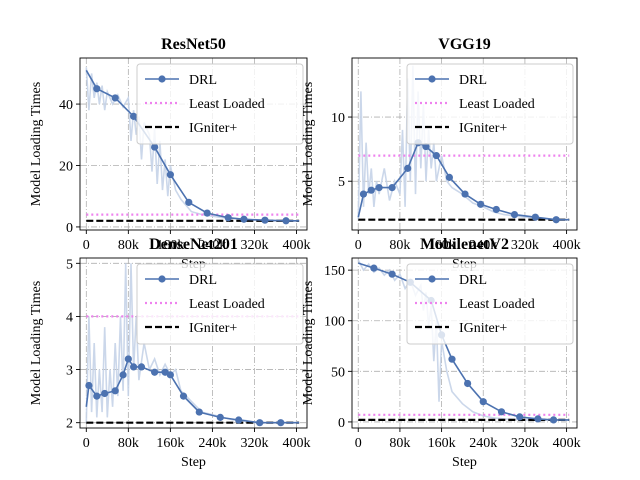 Image resolution: width=640 pixels, height=480 pixels. What do you see at coordinates (334, 322) in the screenshot?
I see `y-tick-label: 100` at bounding box center [334, 322].